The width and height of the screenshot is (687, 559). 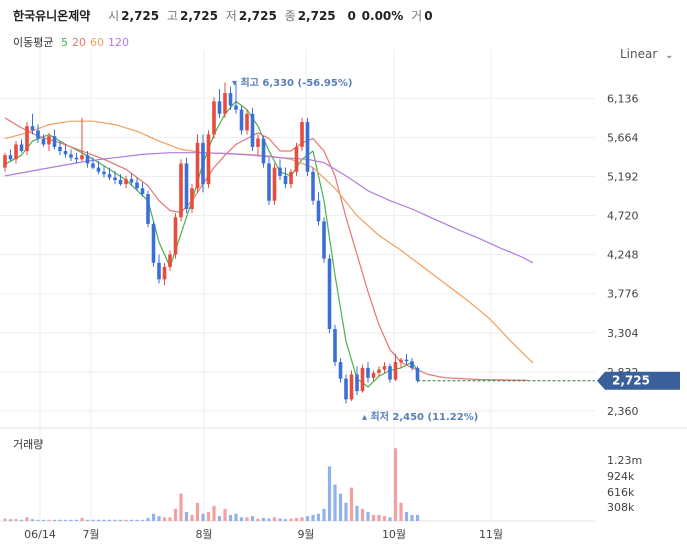 What do you see at coordinates (140, 16) in the screenshot?
I see `open-value: 2,725` at bounding box center [140, 16].